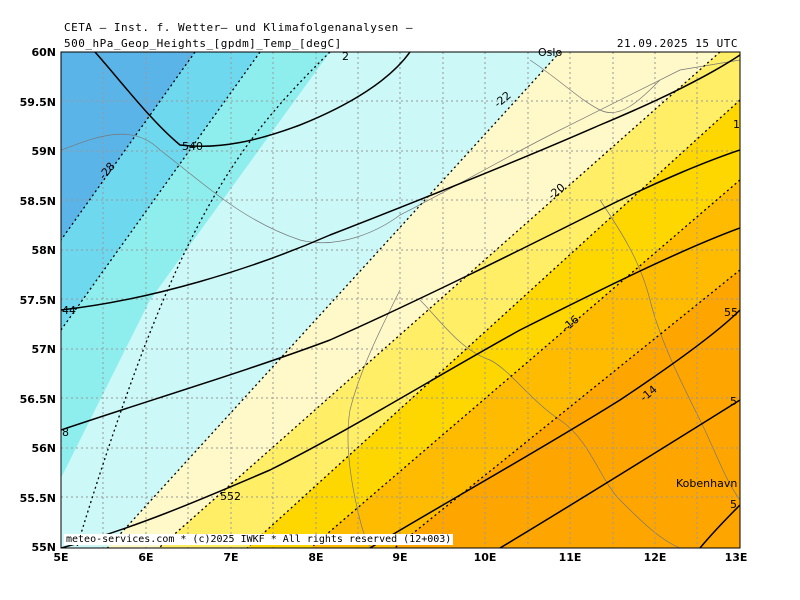 The image size is (800, 600). What do you see at coordinates (38, 399) in the screenshot?
I see `lat-label: 56.5N` at bounding box center [38, 399].